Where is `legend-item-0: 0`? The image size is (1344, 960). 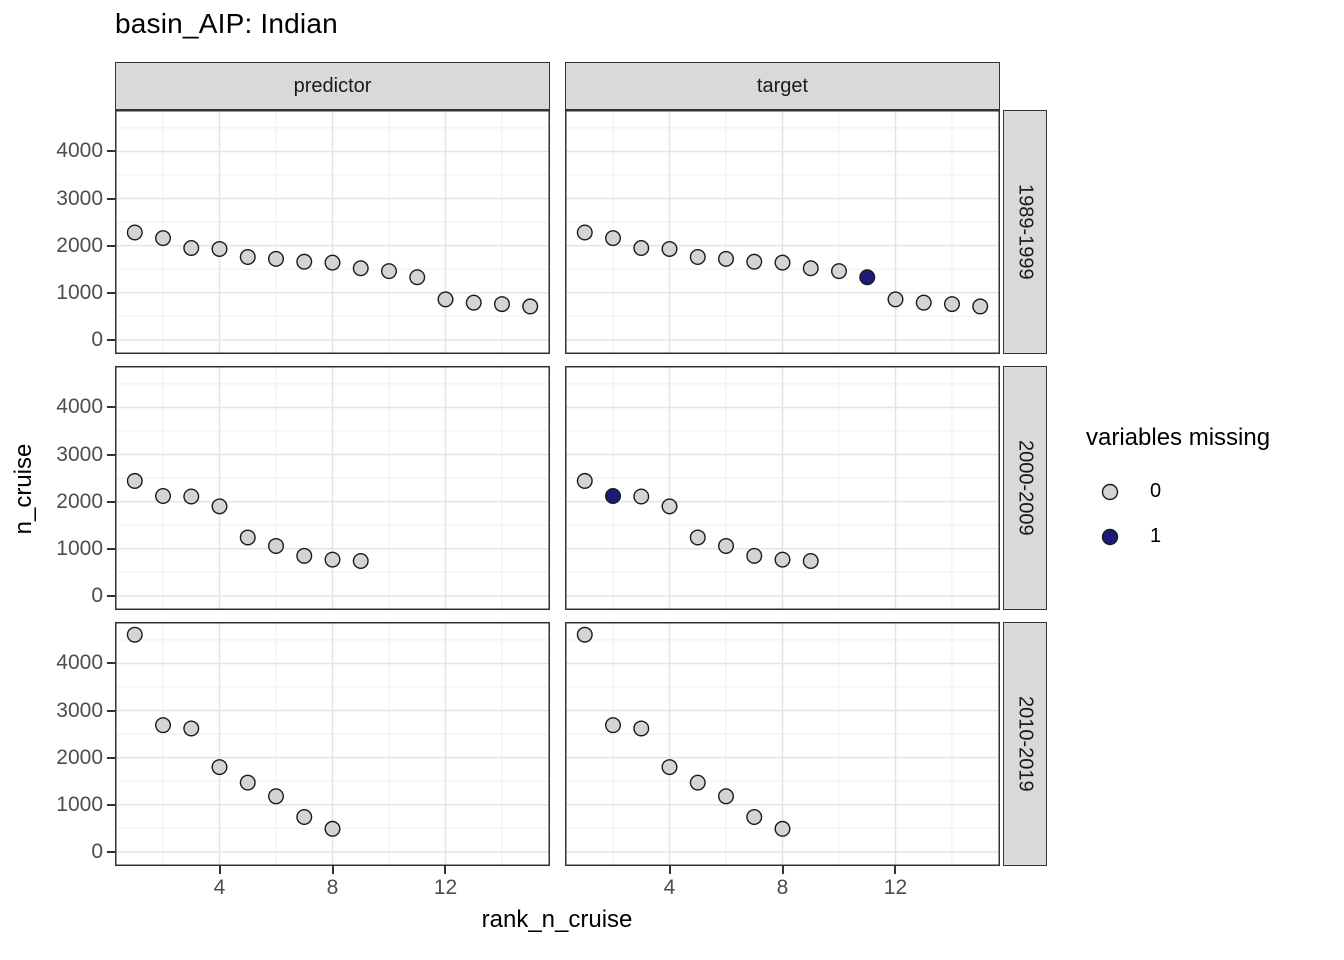
legend-item-0: 0 is located at coordinates (1130, 491).